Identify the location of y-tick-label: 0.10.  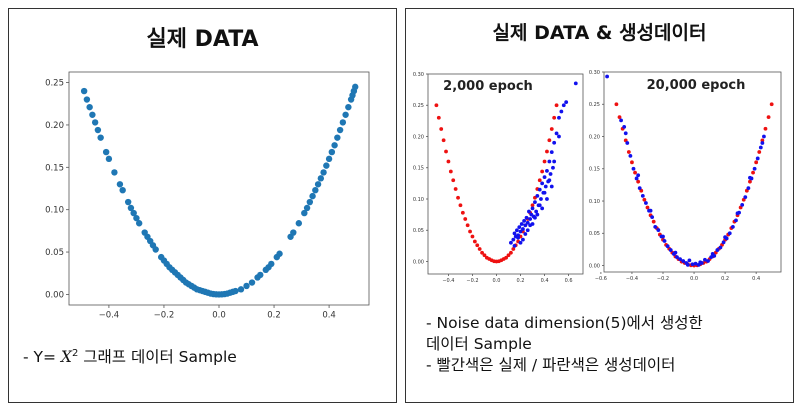
(418, 200).